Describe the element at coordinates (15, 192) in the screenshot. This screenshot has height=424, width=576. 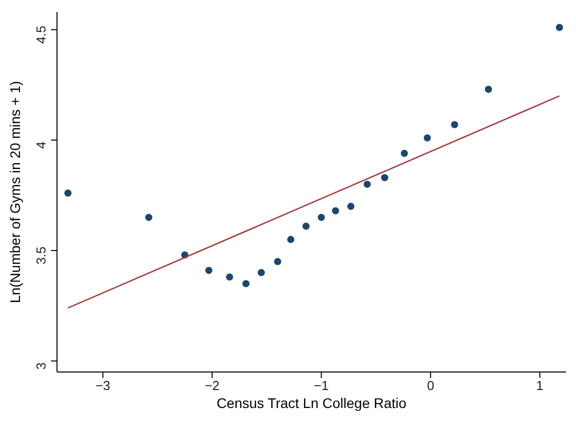
I see `y-axis-title: Ln(Number of Gyms in 20 mins + 1)` at that location.